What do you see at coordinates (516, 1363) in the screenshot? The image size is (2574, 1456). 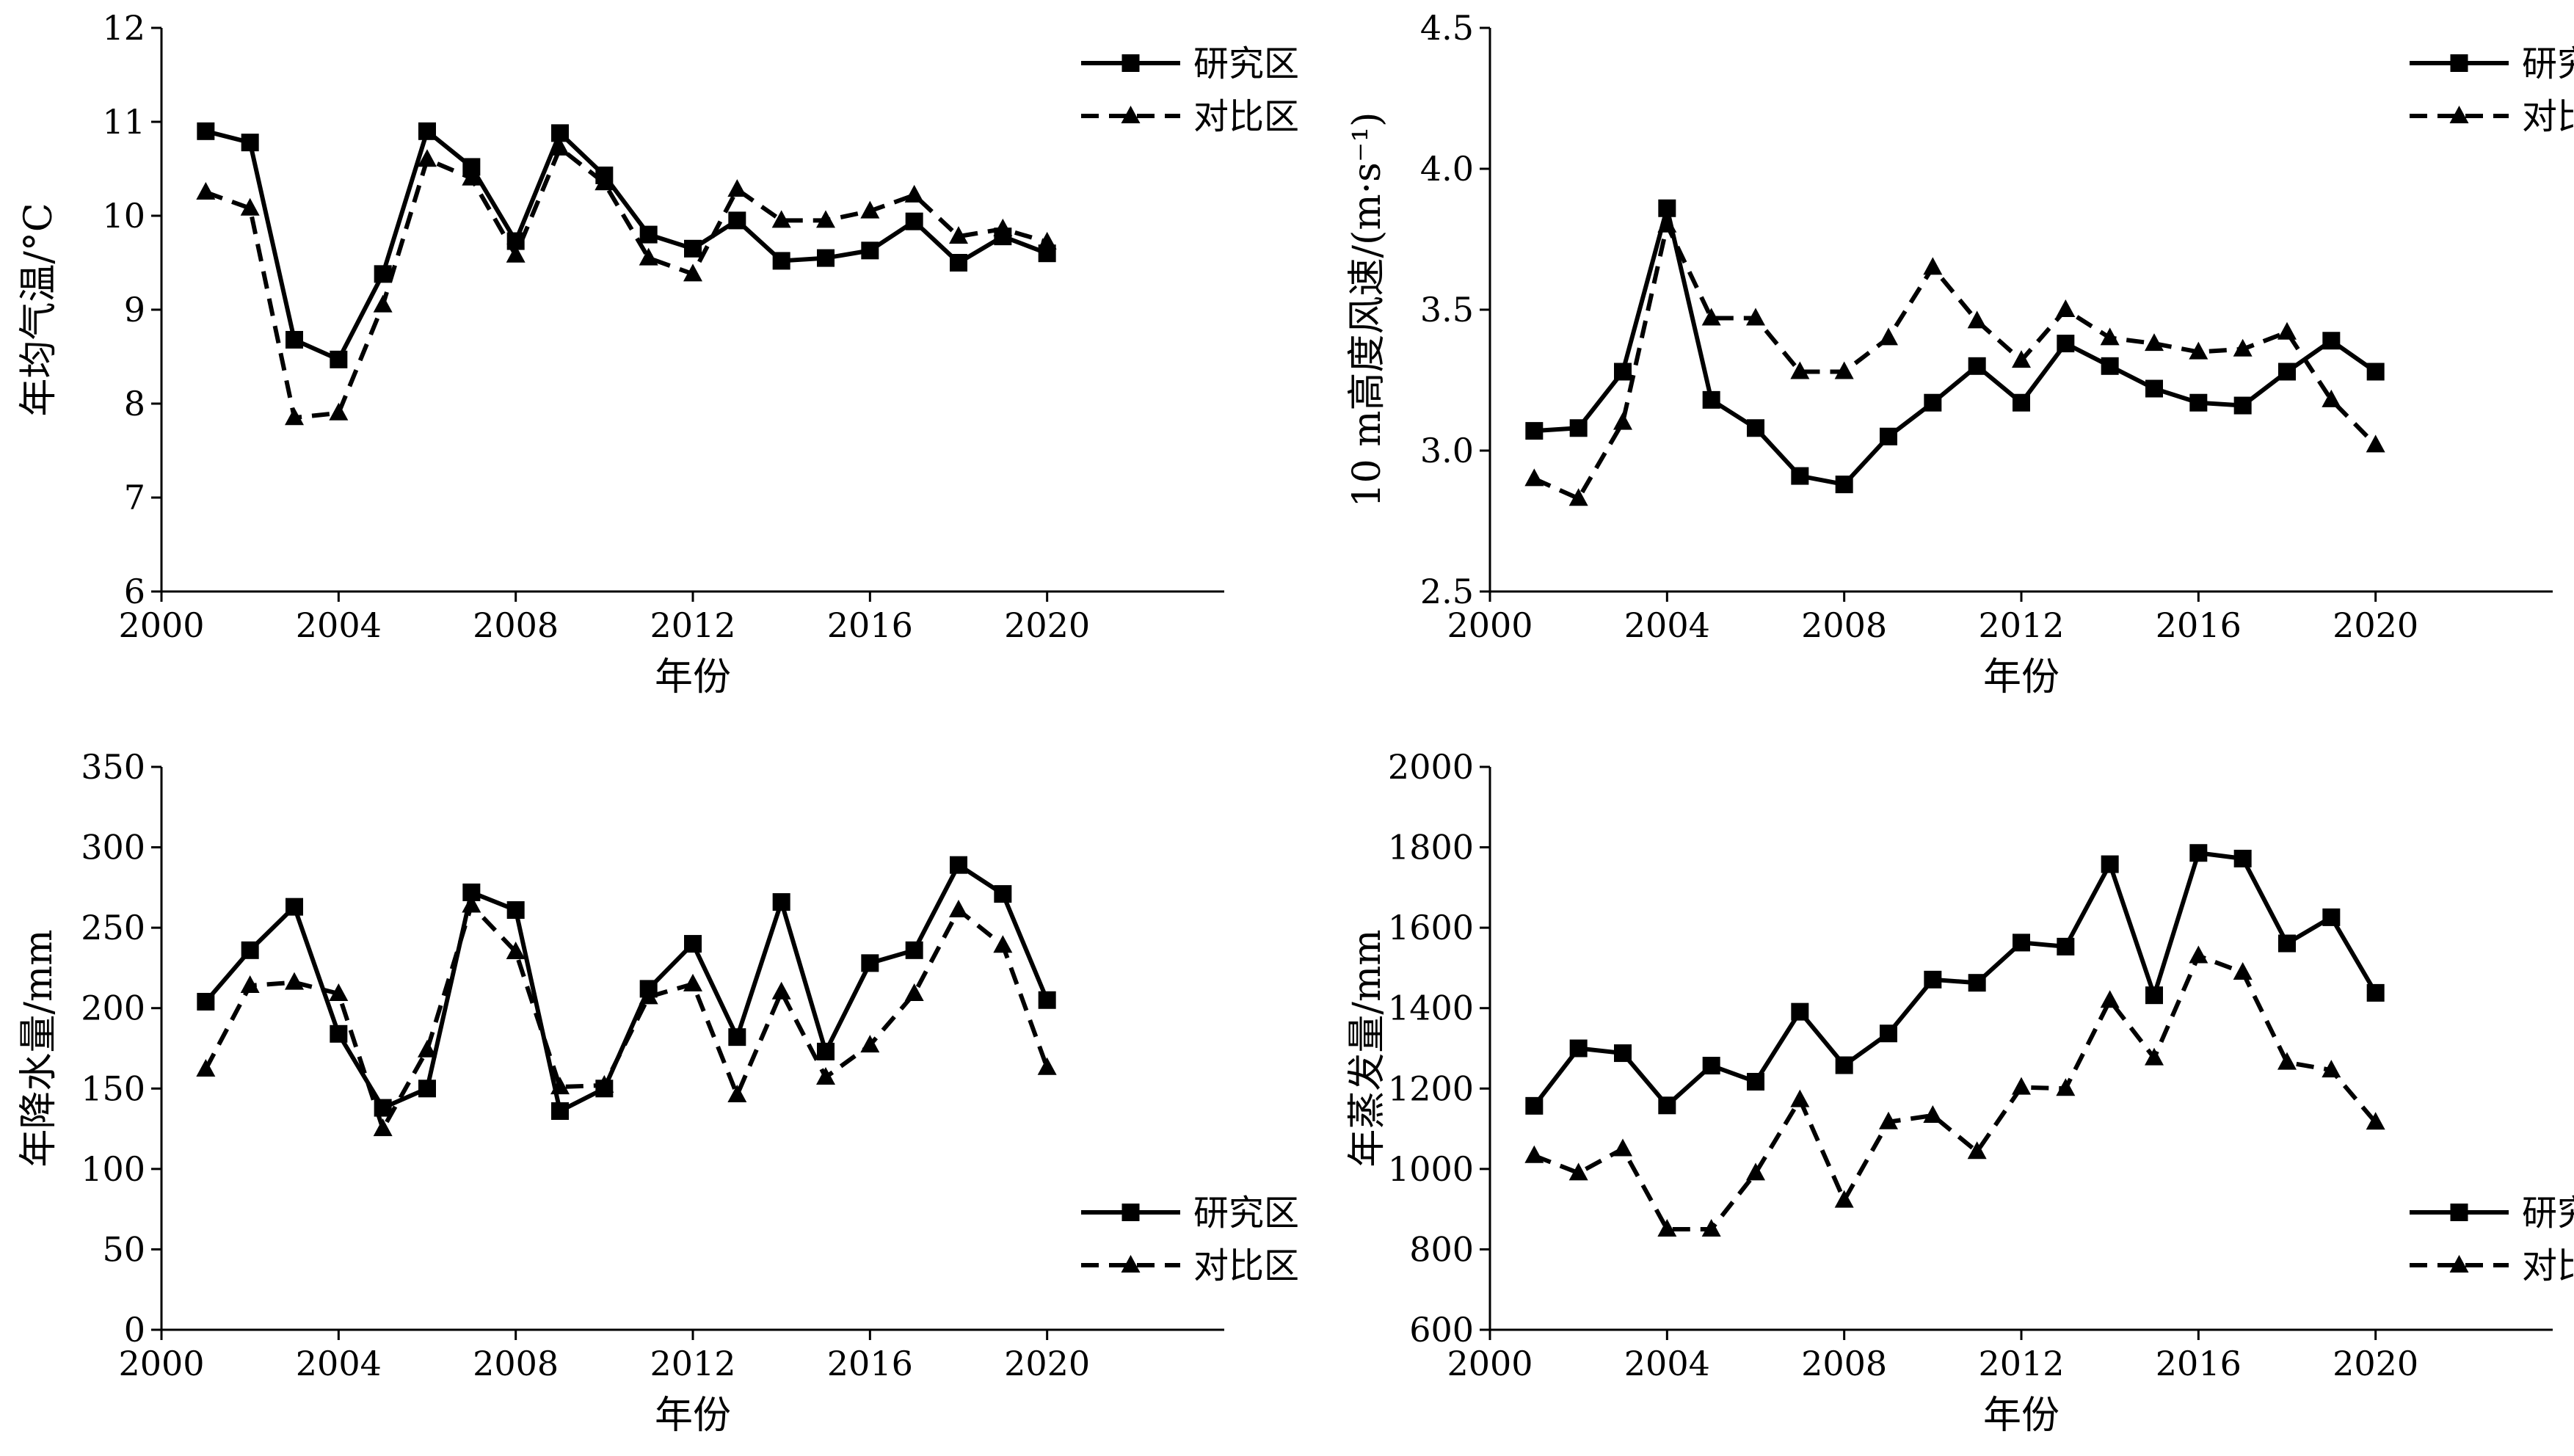 I see `x-tick-label: 2008` at bounding box center [516, 1363].